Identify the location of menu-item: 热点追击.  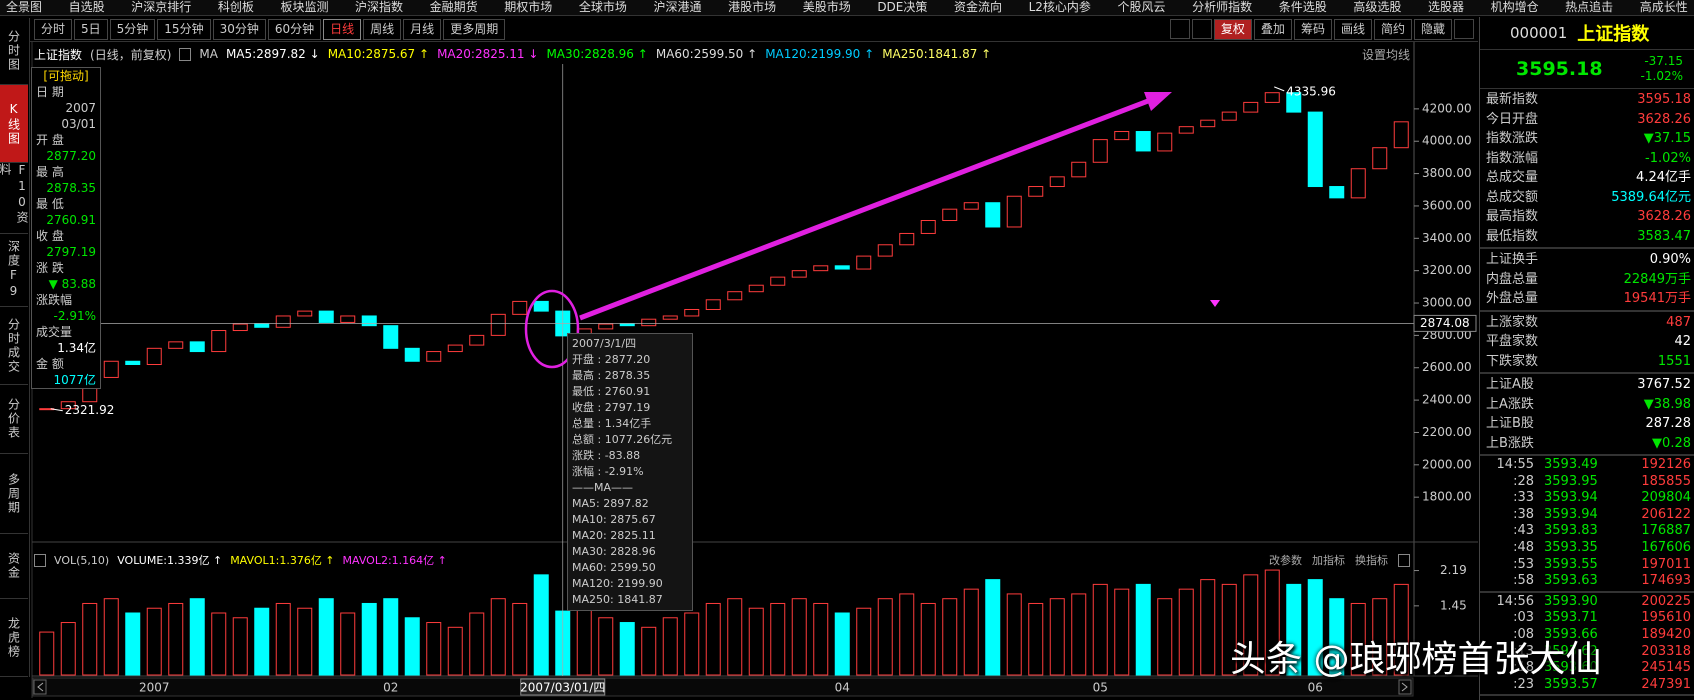
(1589, 7).